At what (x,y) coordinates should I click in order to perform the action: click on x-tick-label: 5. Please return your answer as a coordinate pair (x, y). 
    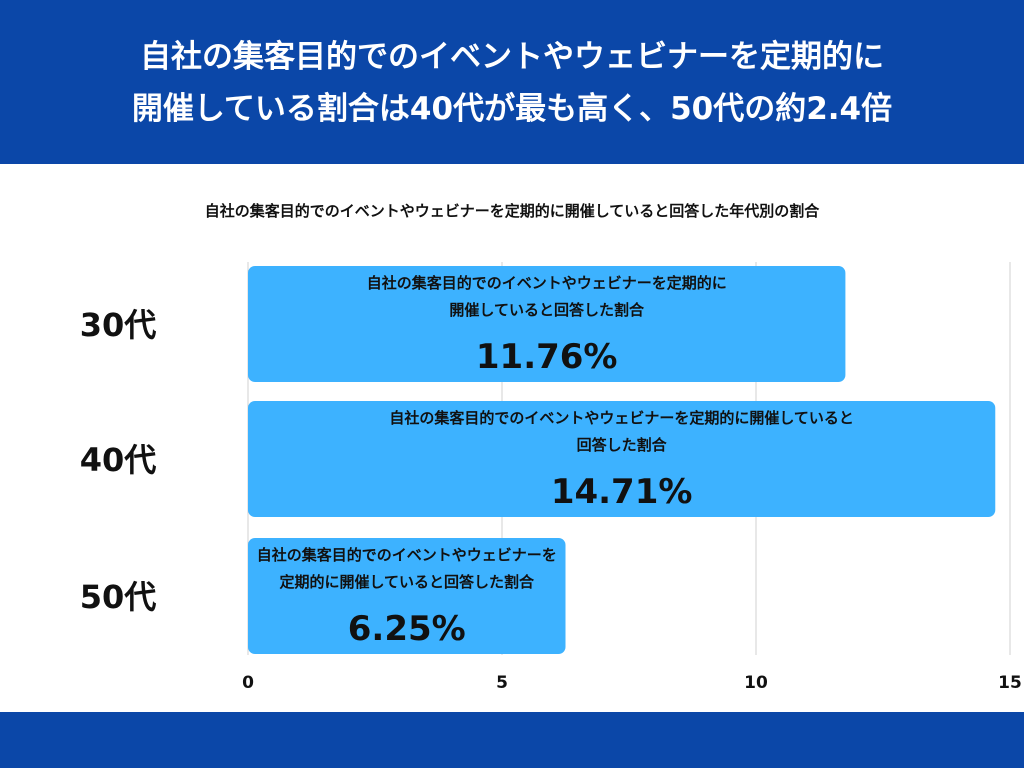
    Looking at the image, I should click on (502, 683).